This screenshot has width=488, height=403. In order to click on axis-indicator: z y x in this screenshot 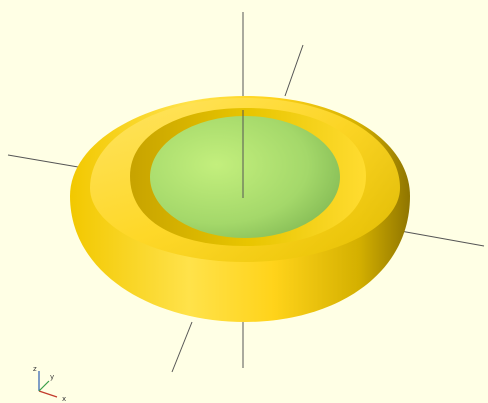, I will do `click(49, 384)`.